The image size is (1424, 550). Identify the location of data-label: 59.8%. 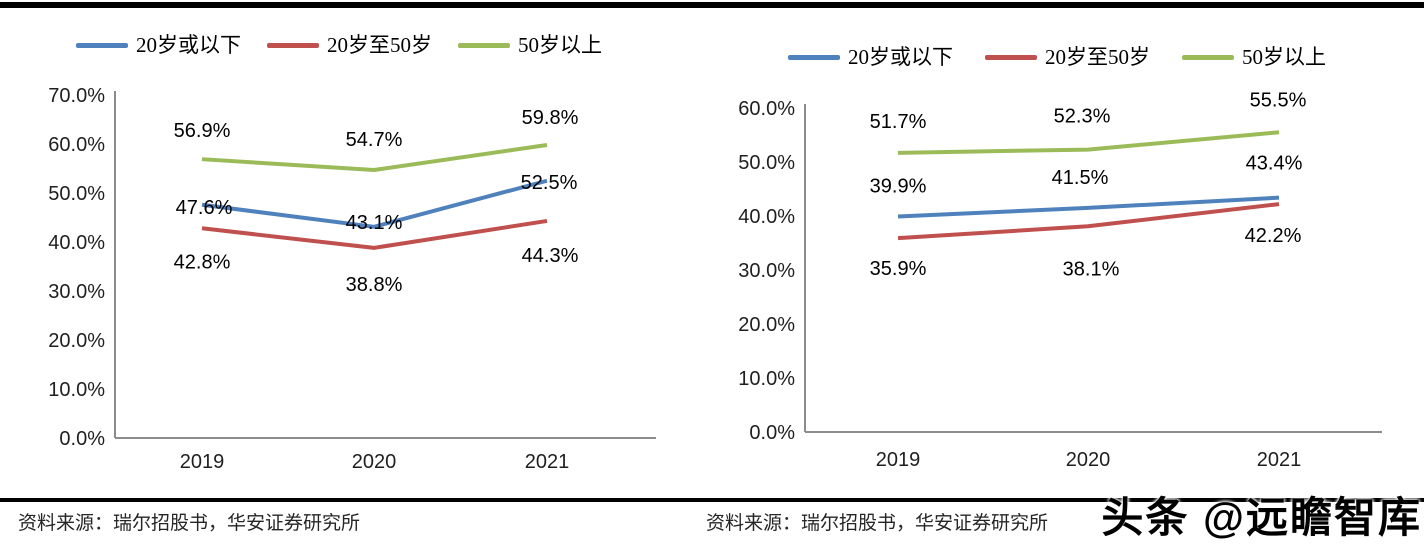
(550, 118).